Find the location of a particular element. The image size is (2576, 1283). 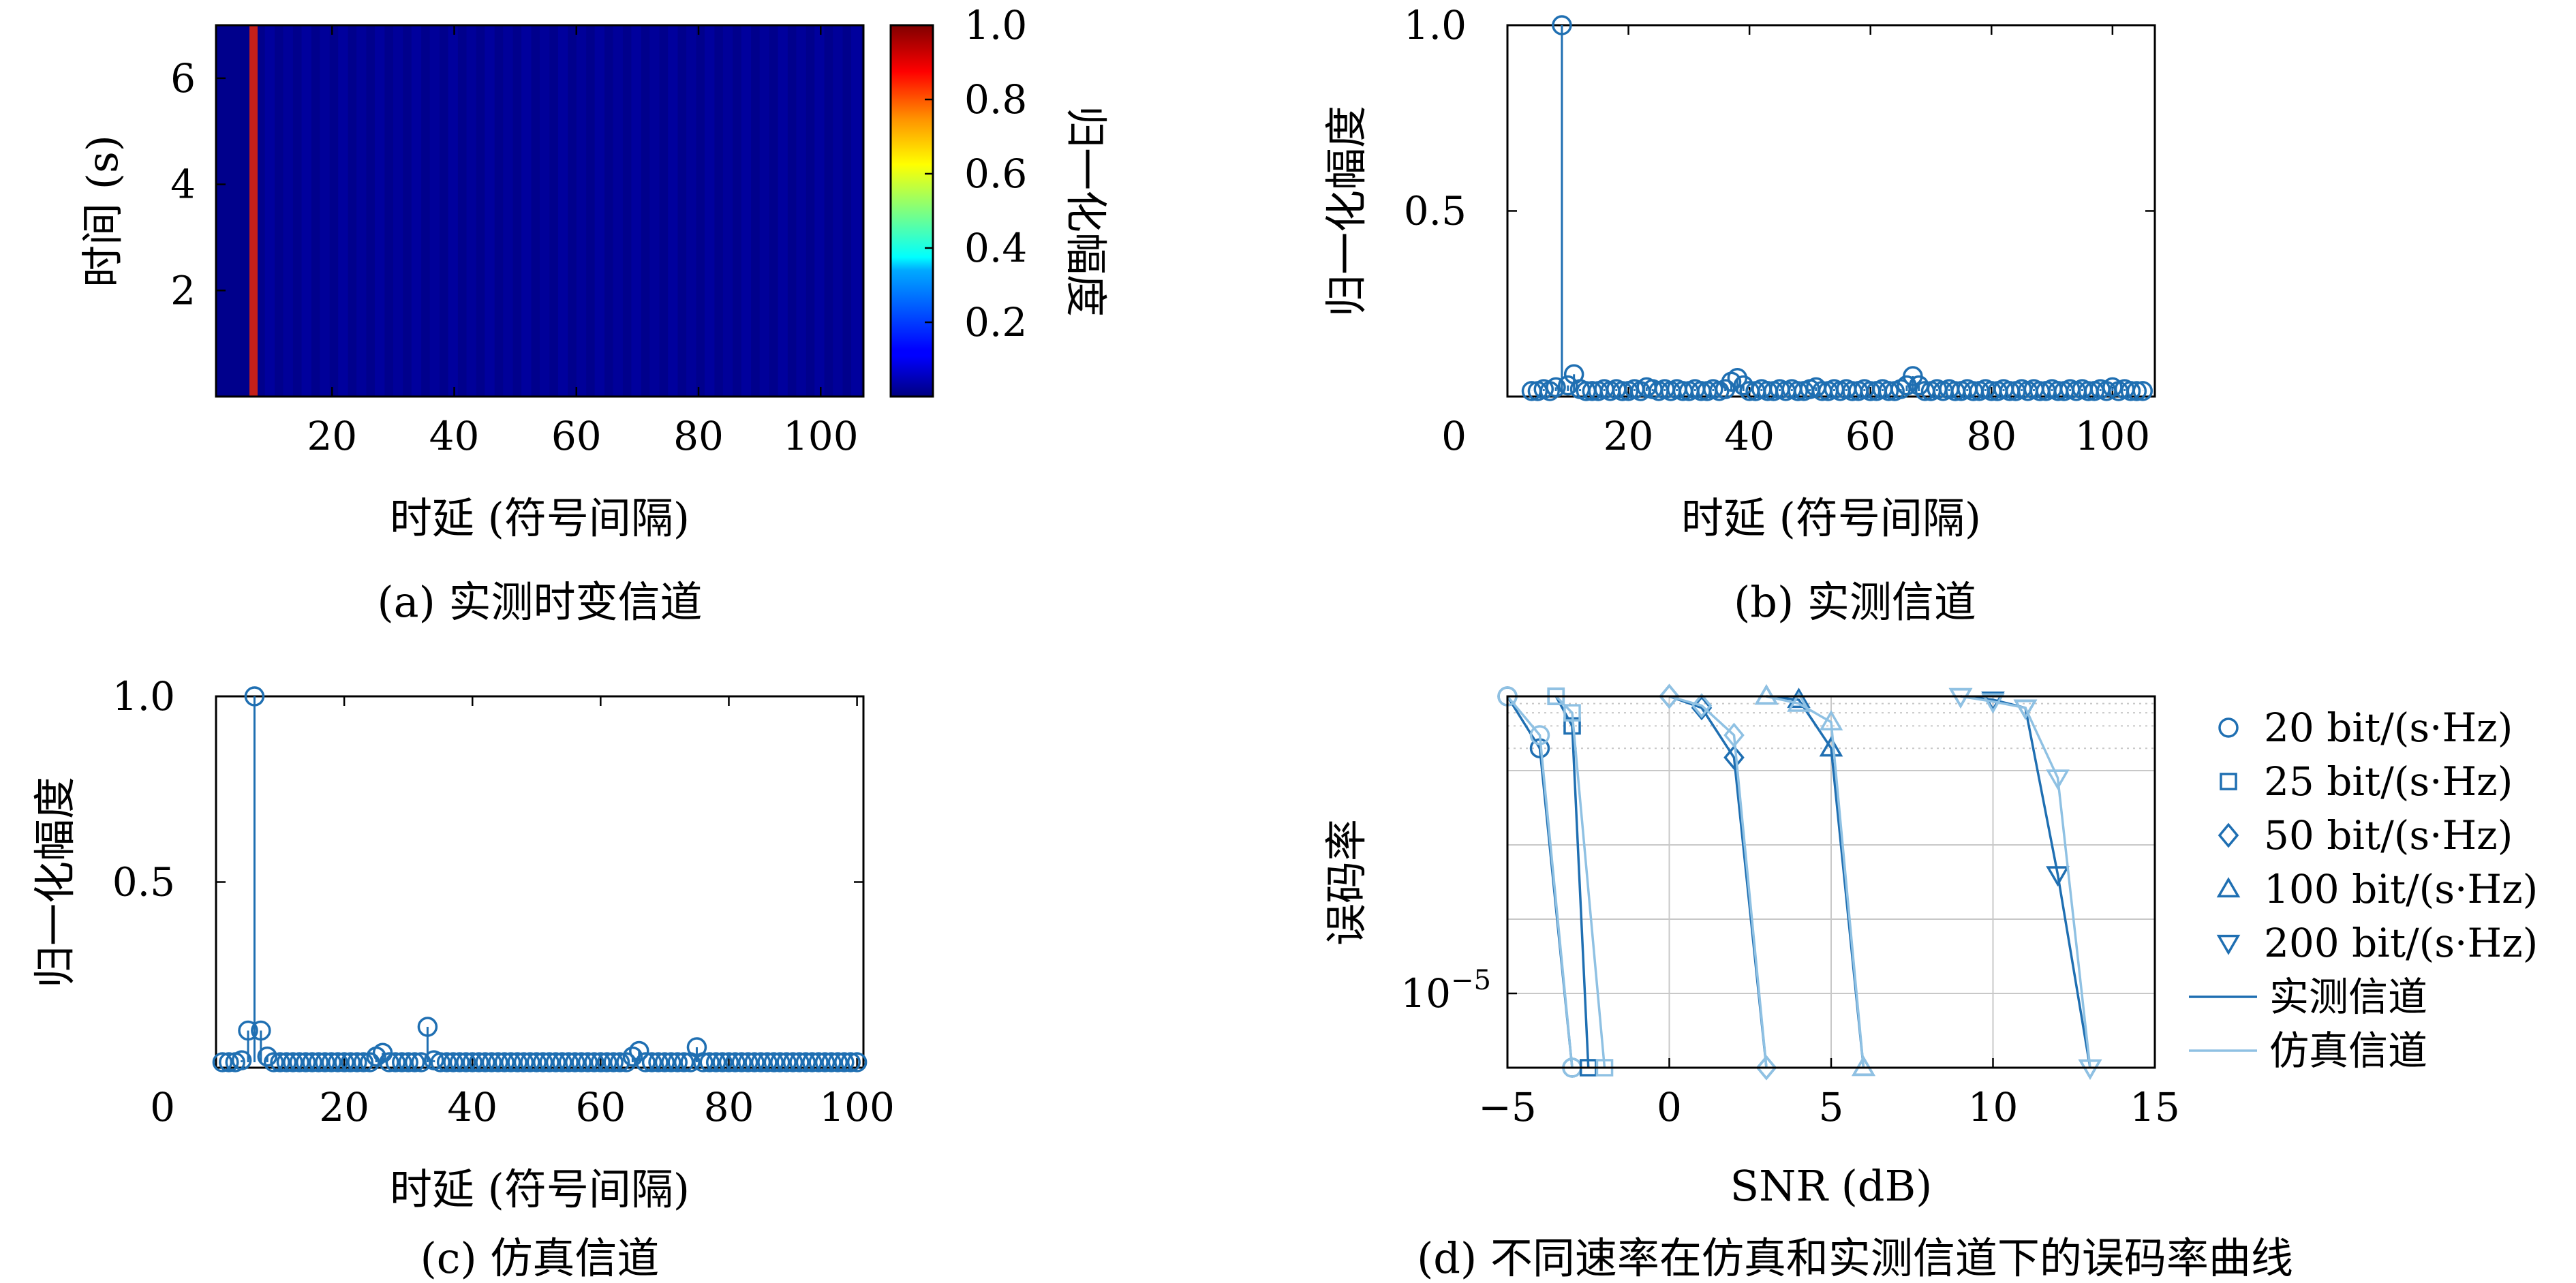

ber-xlabel: SNR (dB) is located at coordinates (1831, 1186).